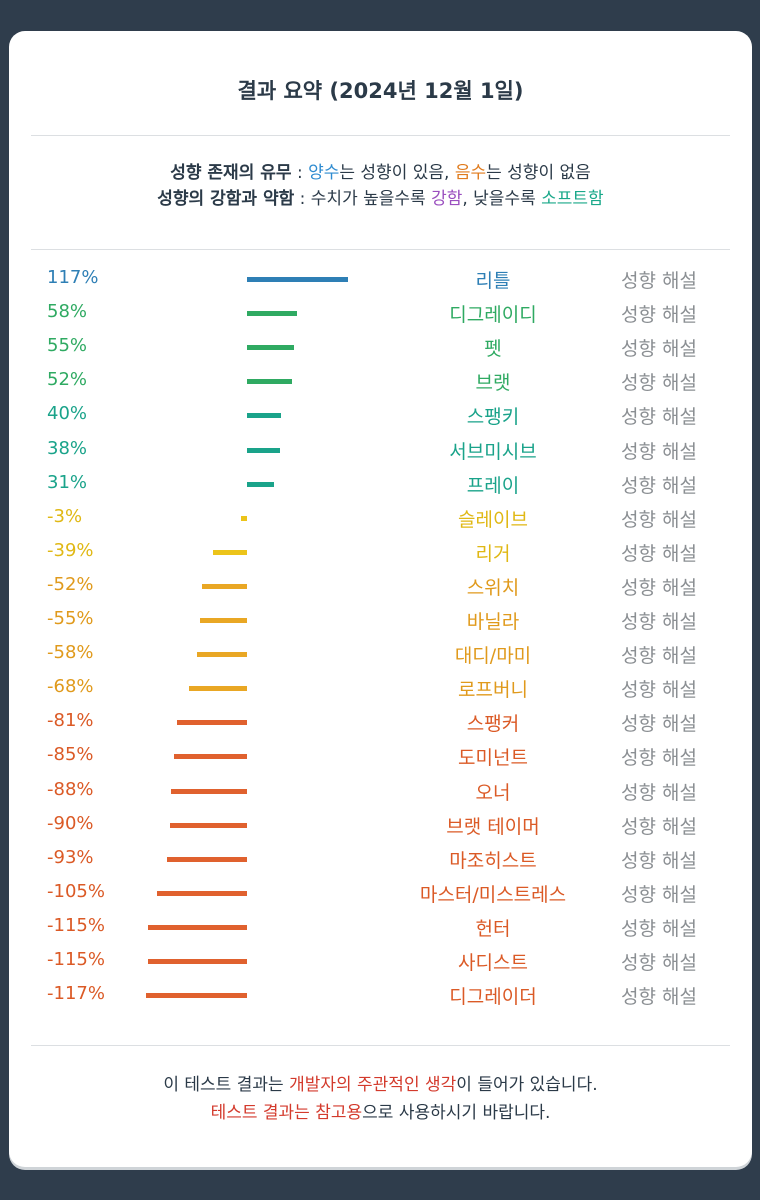 This screenshot has width=760, height=1200. What do you see at coordinates (493, 758) in the screenshot?
I see `tendency-name: 도미넌트` at bounding box center [493, 758].